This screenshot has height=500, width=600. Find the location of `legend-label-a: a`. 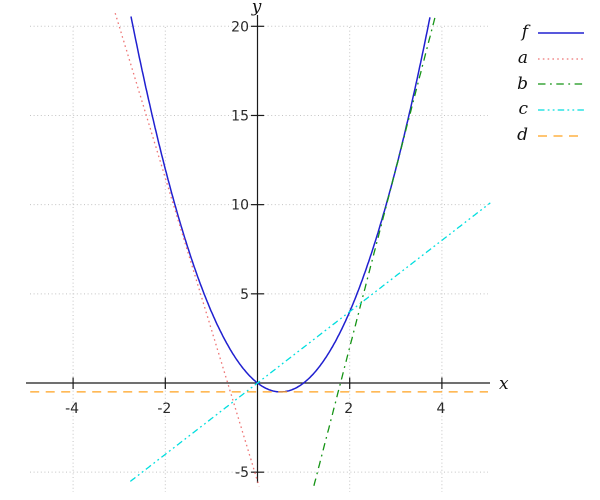

legend-label-a: a is located at coordinates (522, 58).